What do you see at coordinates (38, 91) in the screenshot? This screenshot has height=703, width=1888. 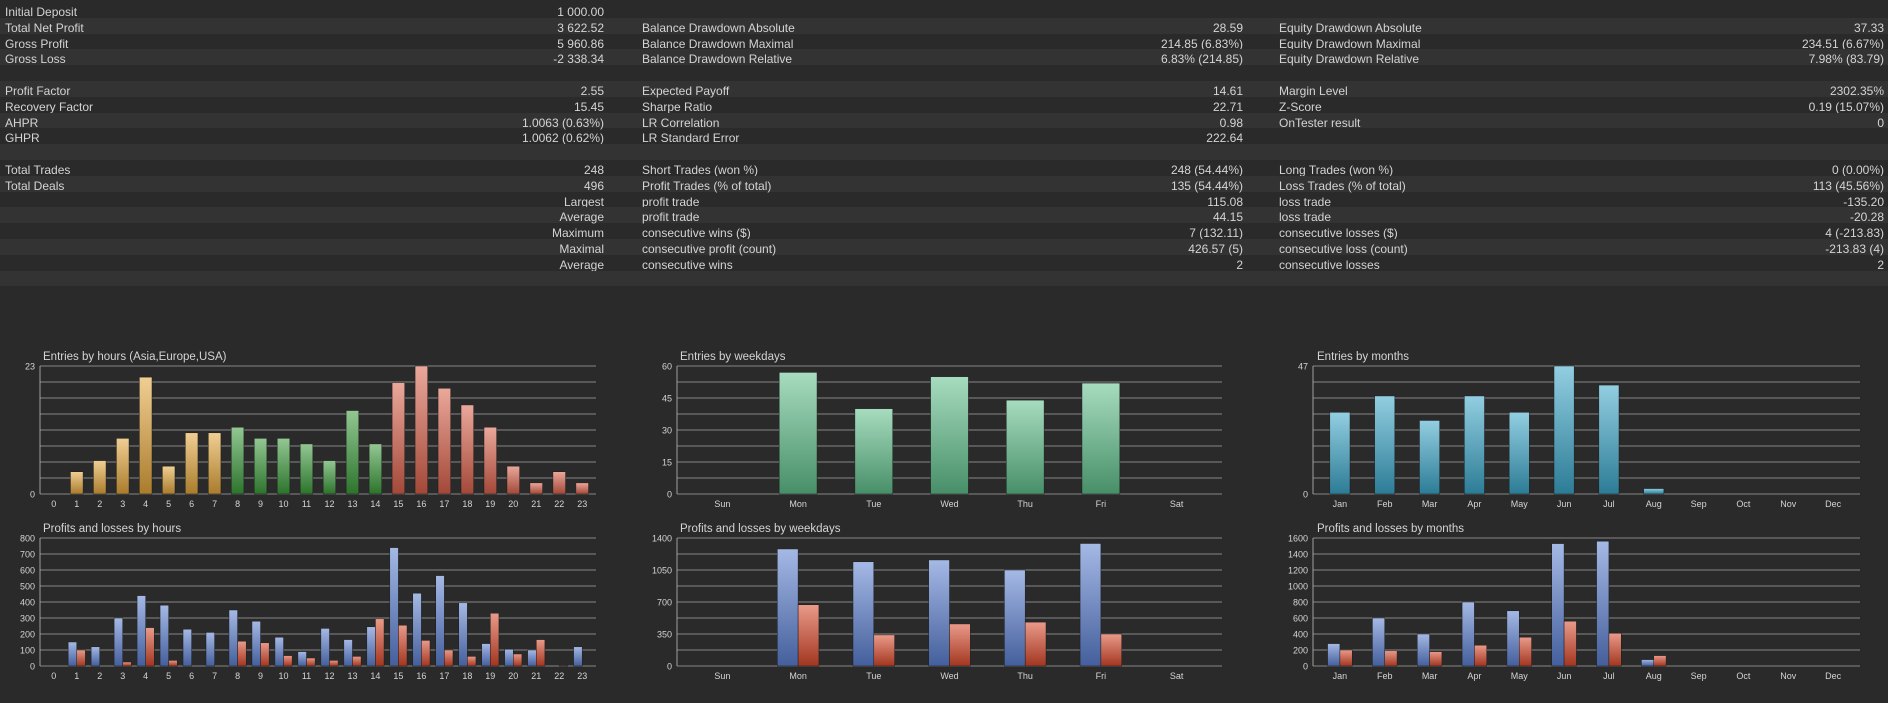 I see `stat-label: Profit Factor` at bounding box center [38, 91].